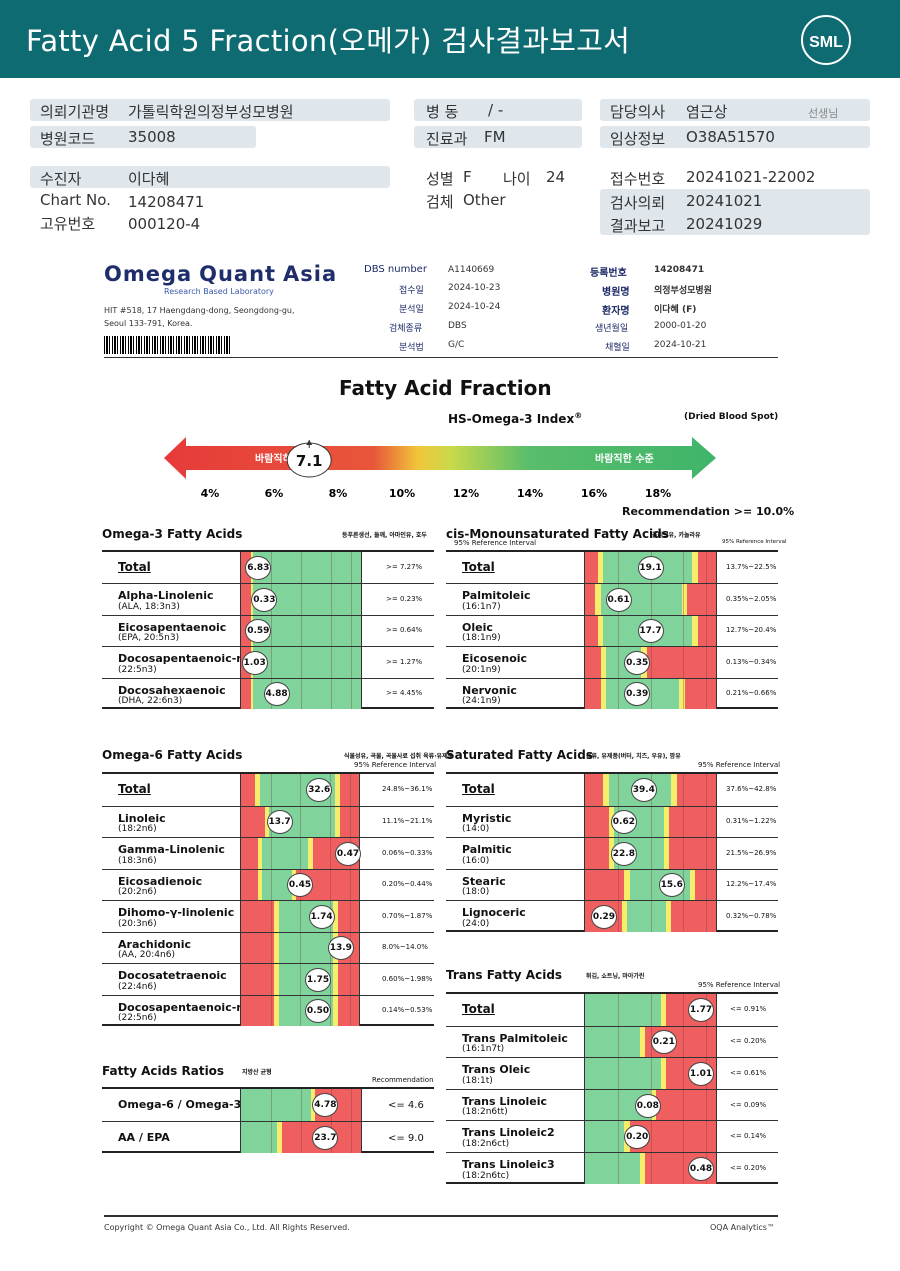 This screenshot has height=1271, width=900. Describe the element at coordinates (505, 1101) in the screenshot. I see `row-name: Trans Linoleic` at that location.